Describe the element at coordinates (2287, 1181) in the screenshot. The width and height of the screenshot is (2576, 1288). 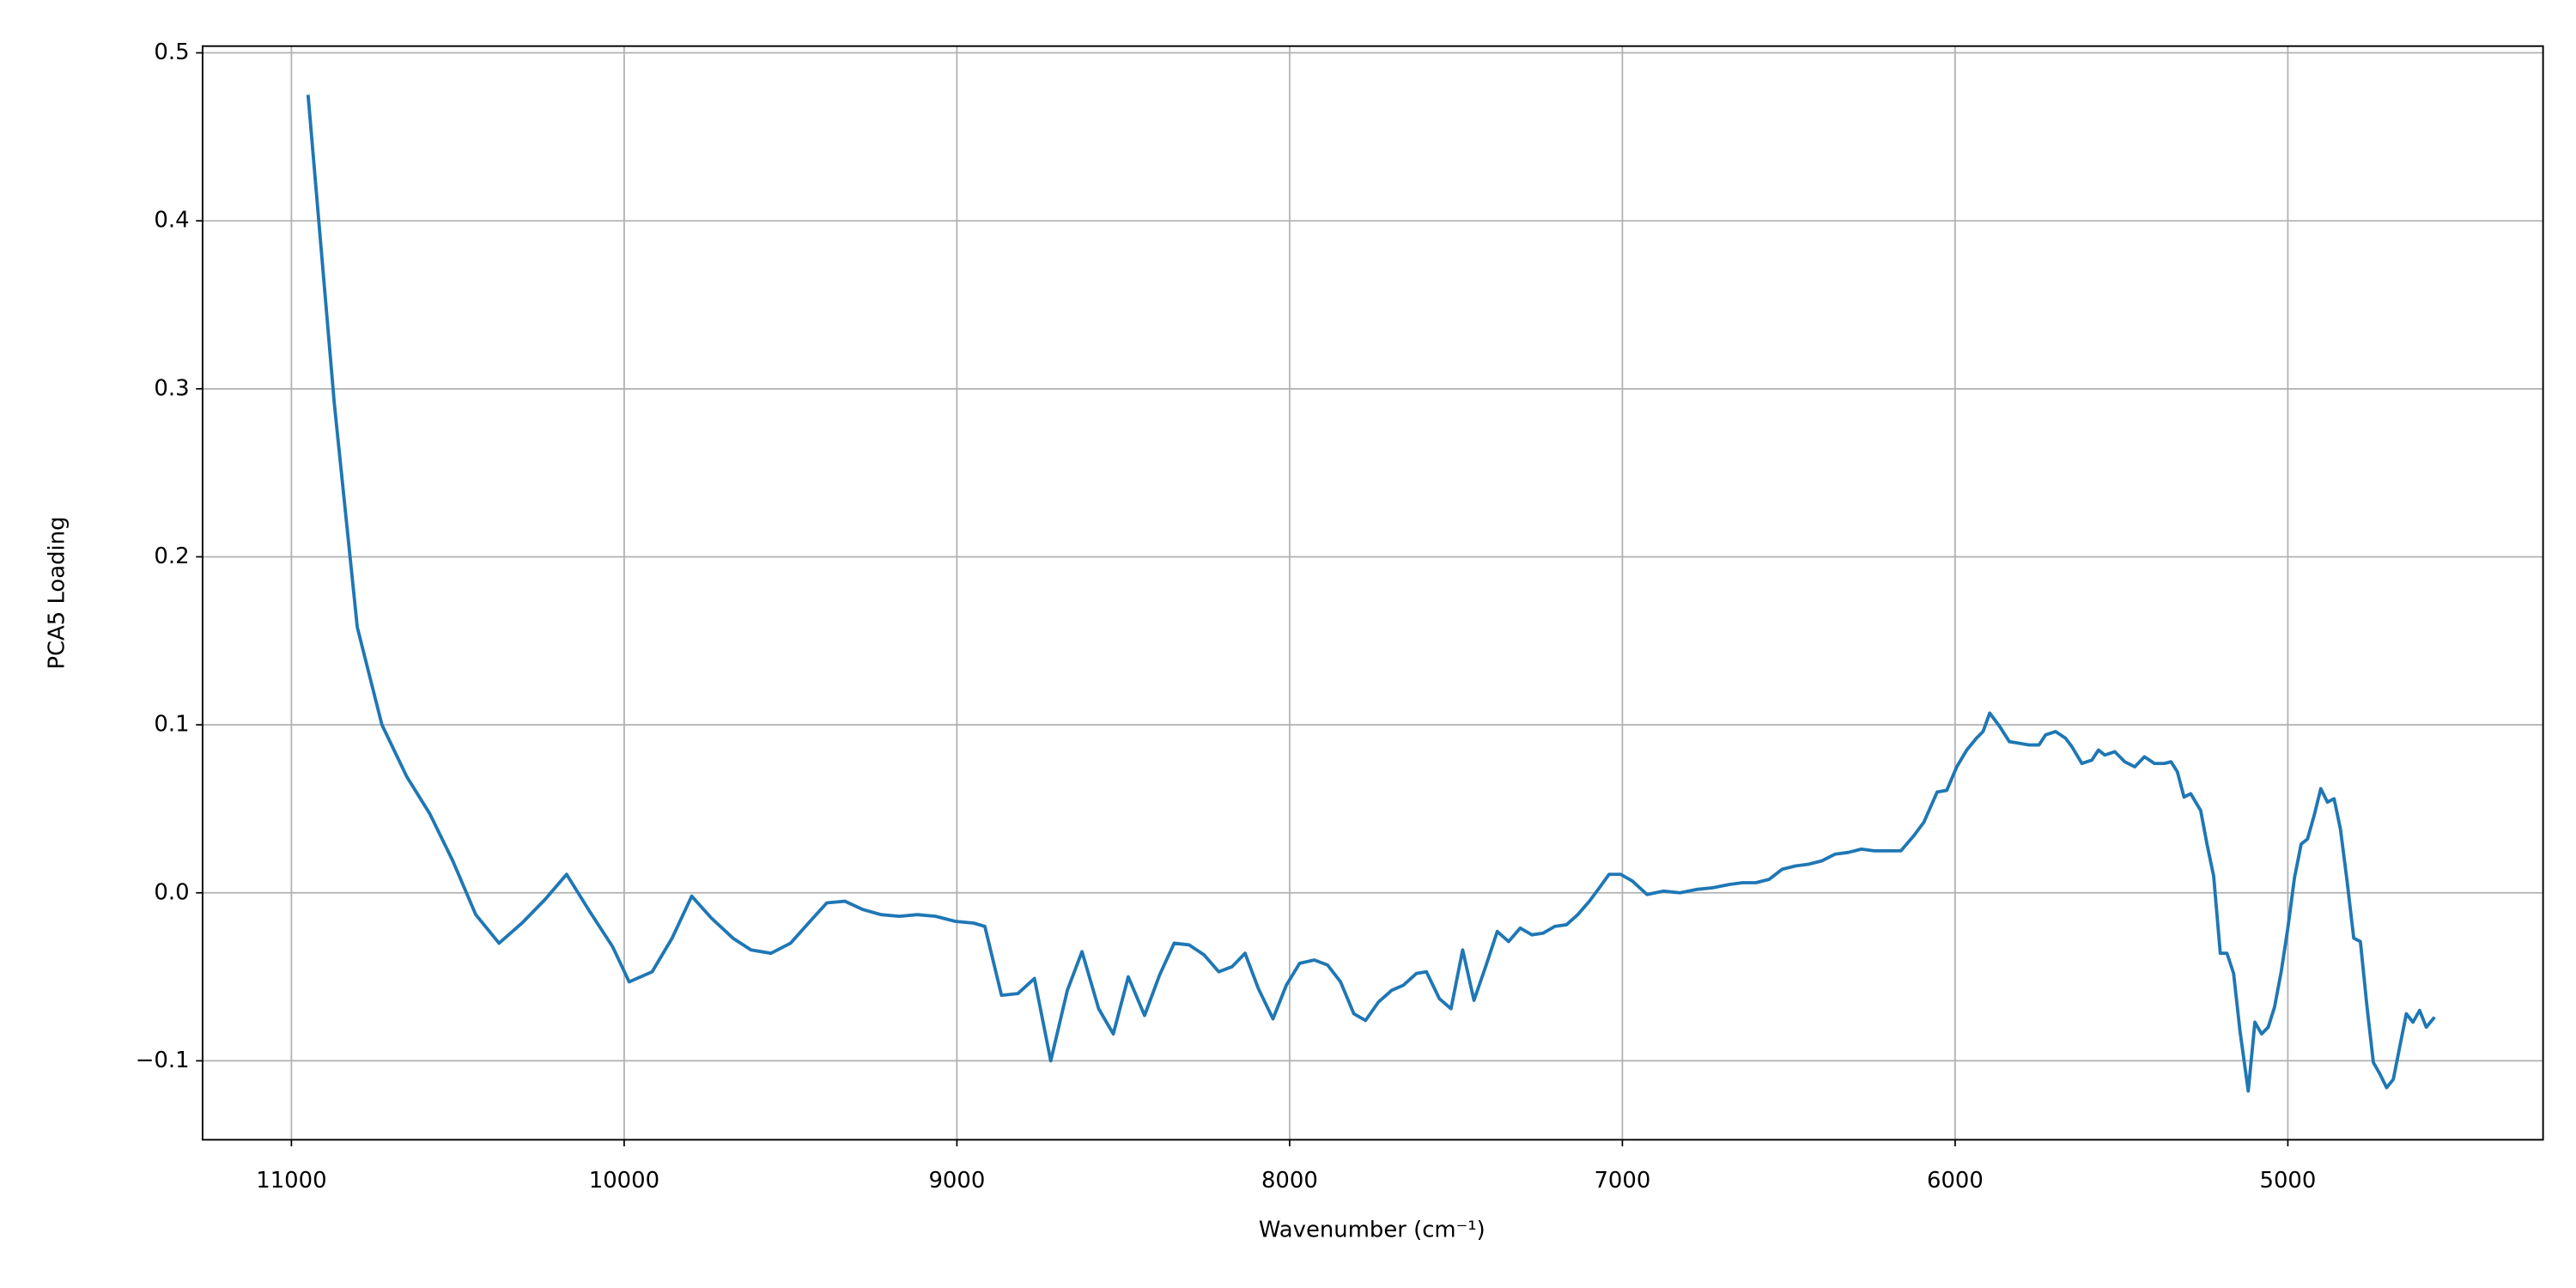
I see `x-tick-label: 5000` at that location.